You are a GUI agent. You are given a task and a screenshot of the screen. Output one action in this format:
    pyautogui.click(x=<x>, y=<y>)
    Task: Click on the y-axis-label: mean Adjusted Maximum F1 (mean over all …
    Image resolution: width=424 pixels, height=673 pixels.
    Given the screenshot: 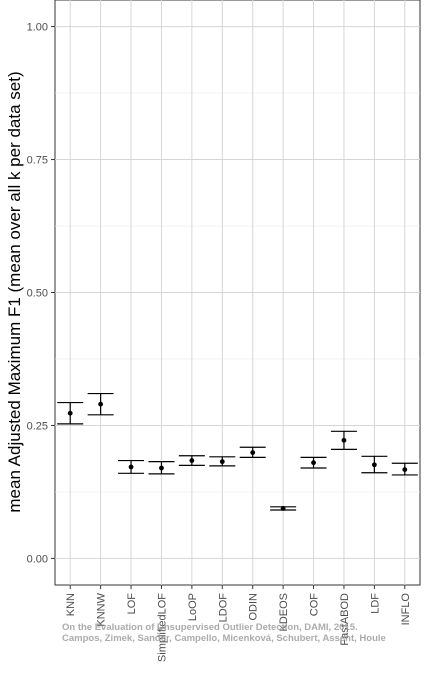 What is the action you would take?
    pyautogui.click(x=14, y=291)
    